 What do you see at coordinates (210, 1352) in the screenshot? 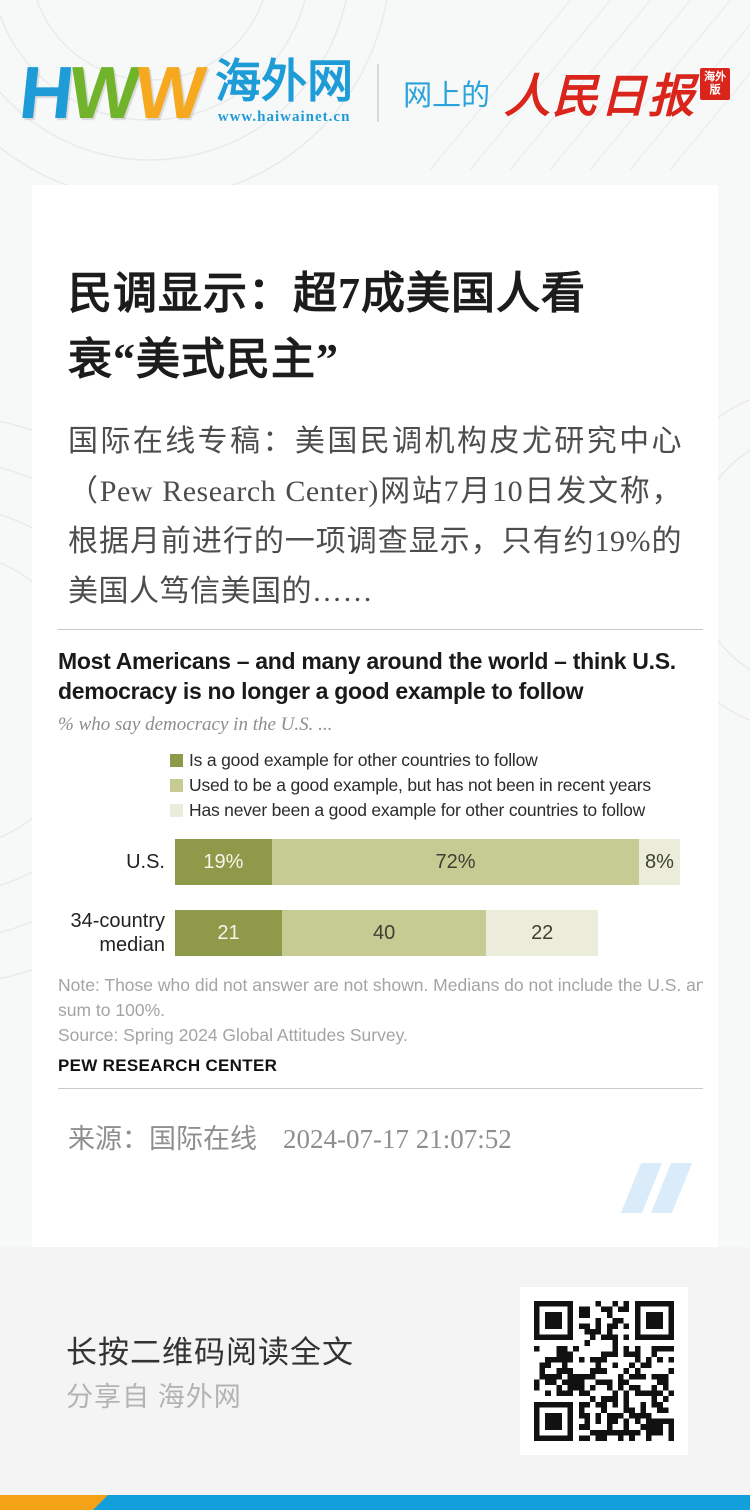
I see `qr-cta-text: 长按二维码阅读全文` at bounding box center [210, 1352].